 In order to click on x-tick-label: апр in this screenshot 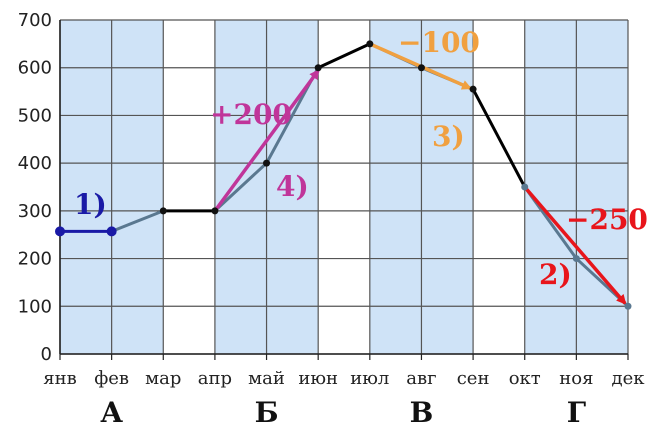, I will do `click(215, 378)`.